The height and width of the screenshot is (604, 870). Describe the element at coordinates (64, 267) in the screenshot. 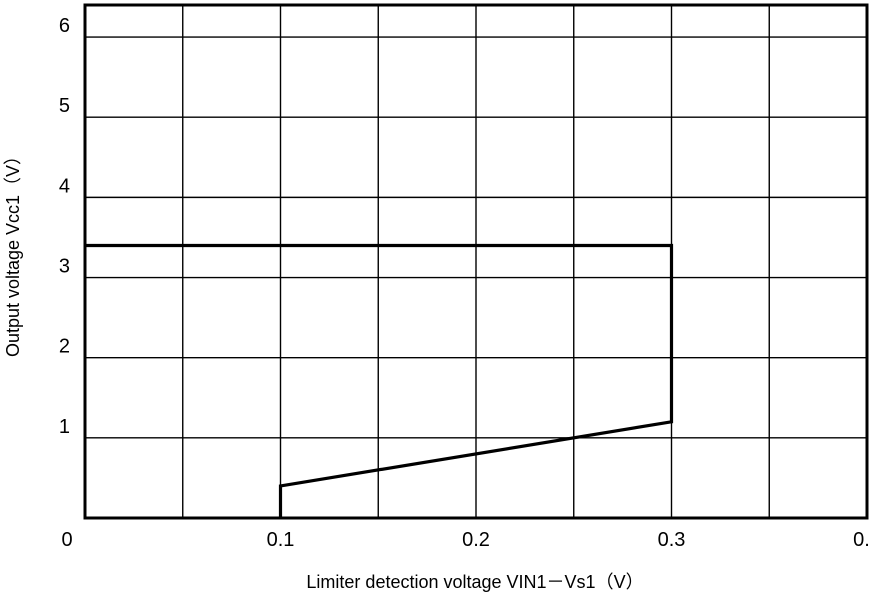

I see `y-tick-label-2: 3` at that location.